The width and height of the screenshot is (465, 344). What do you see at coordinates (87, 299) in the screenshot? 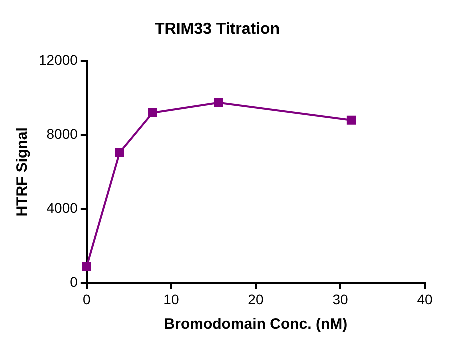
I see `x-tick-label: 0` at bounding box center [87, 299].